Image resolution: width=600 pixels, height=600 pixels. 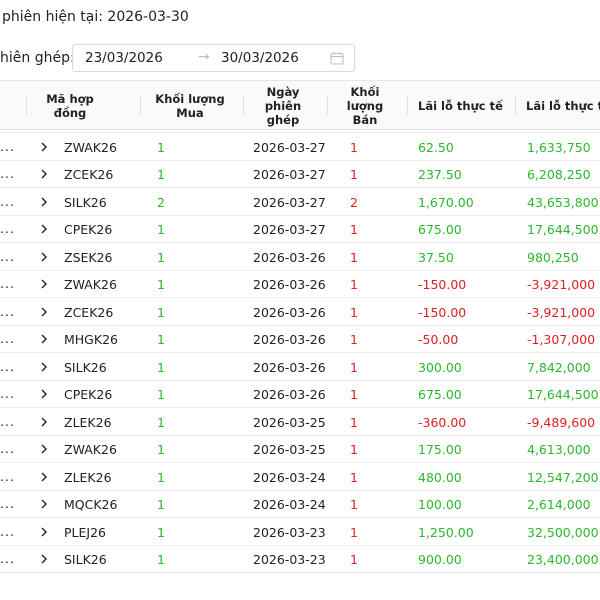 I want to click on table-row: ... ZLEK26 1 2026-03-24 1 480.00 12,547,200, so click(x=300, y=477).